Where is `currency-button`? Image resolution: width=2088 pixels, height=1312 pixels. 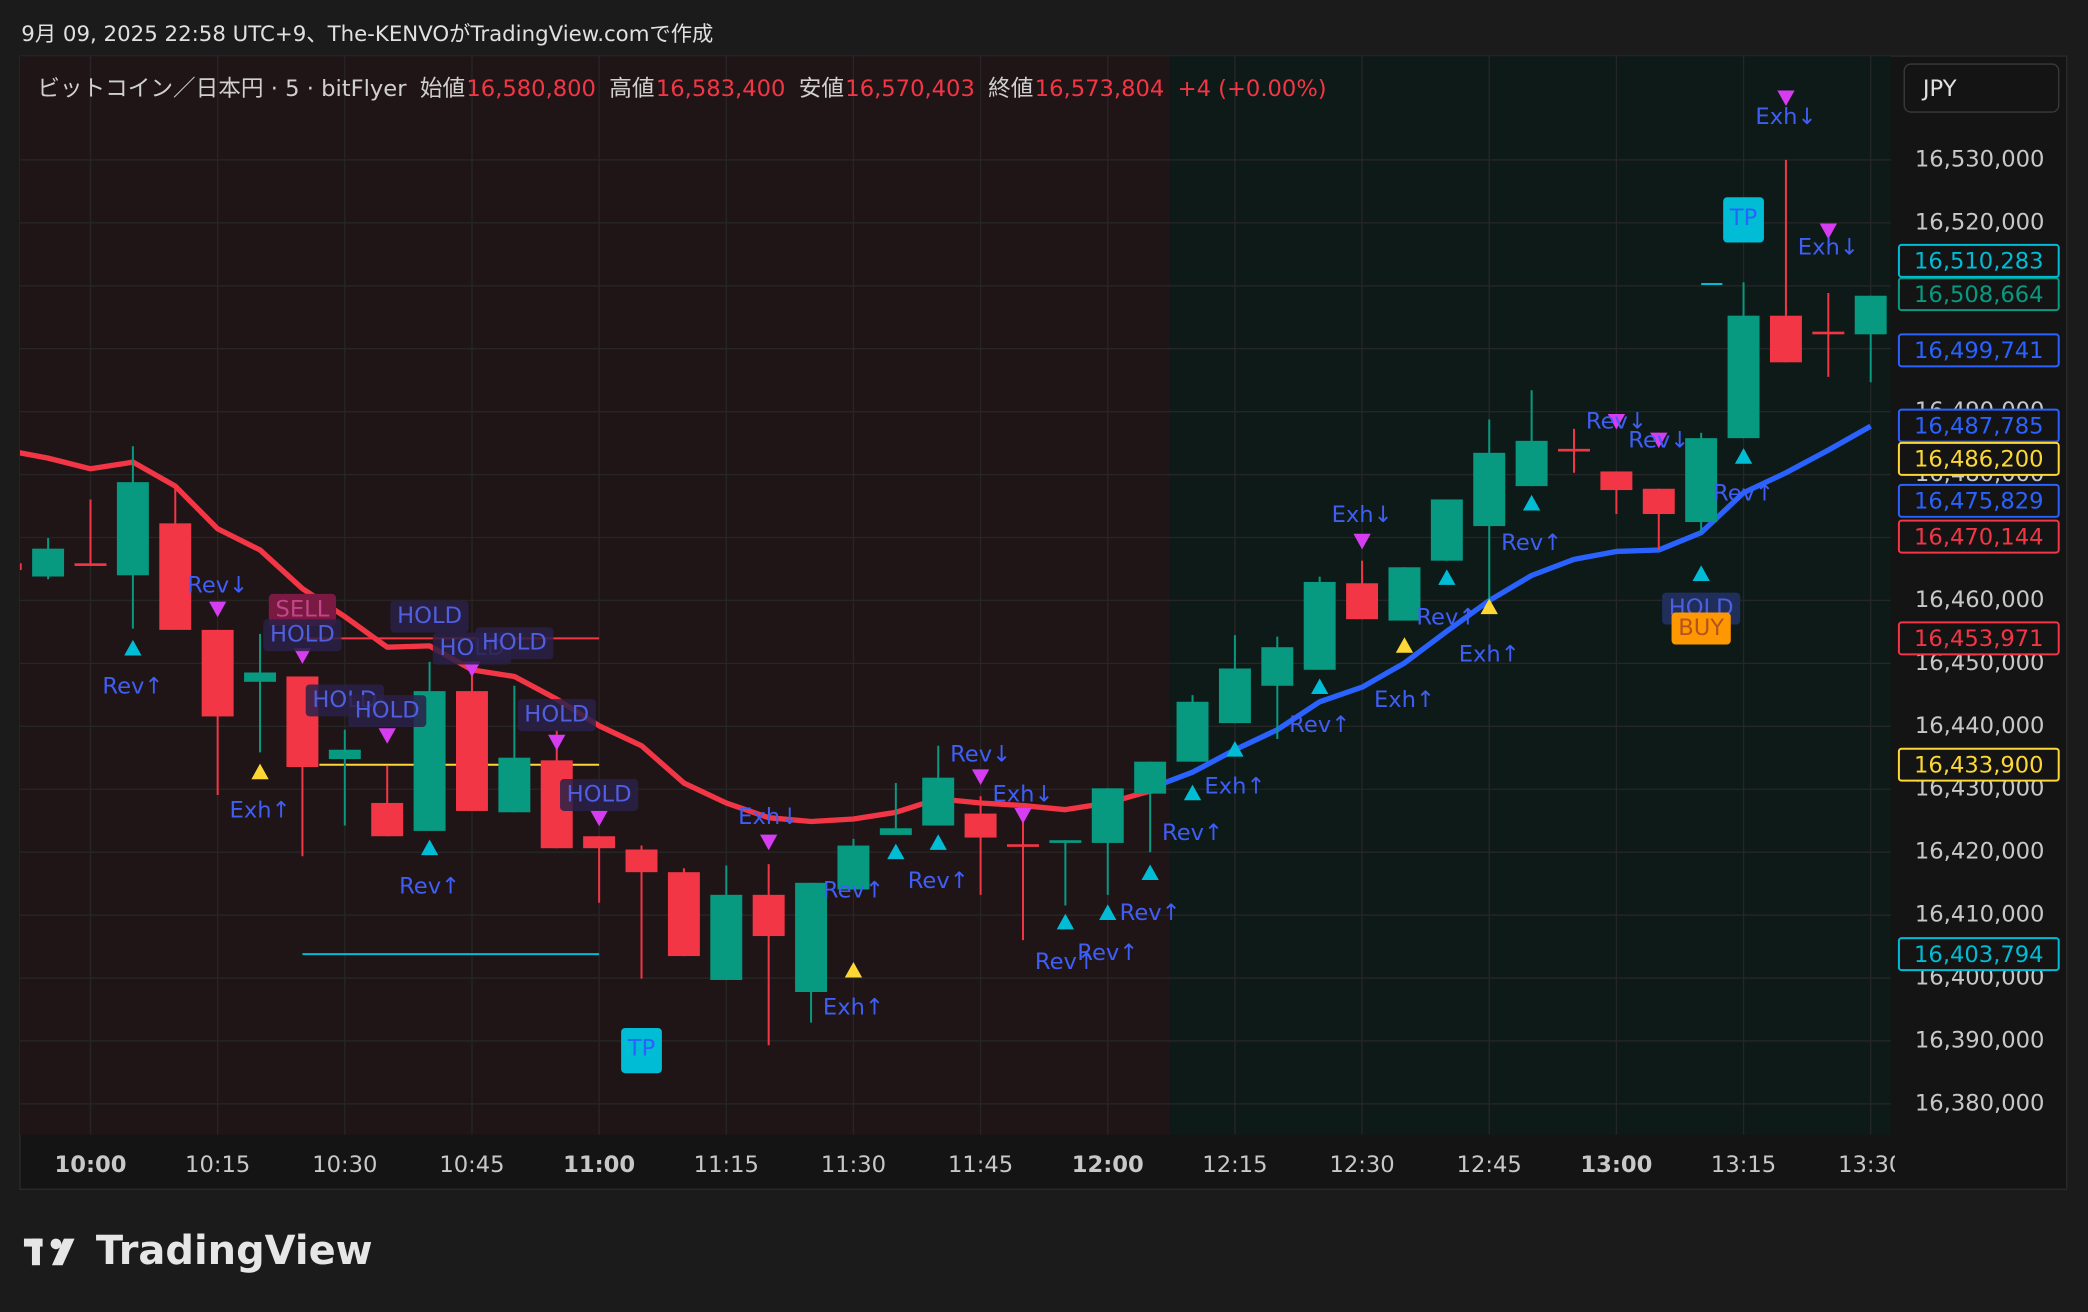
currency-button is located at coordinates (1981, 88).